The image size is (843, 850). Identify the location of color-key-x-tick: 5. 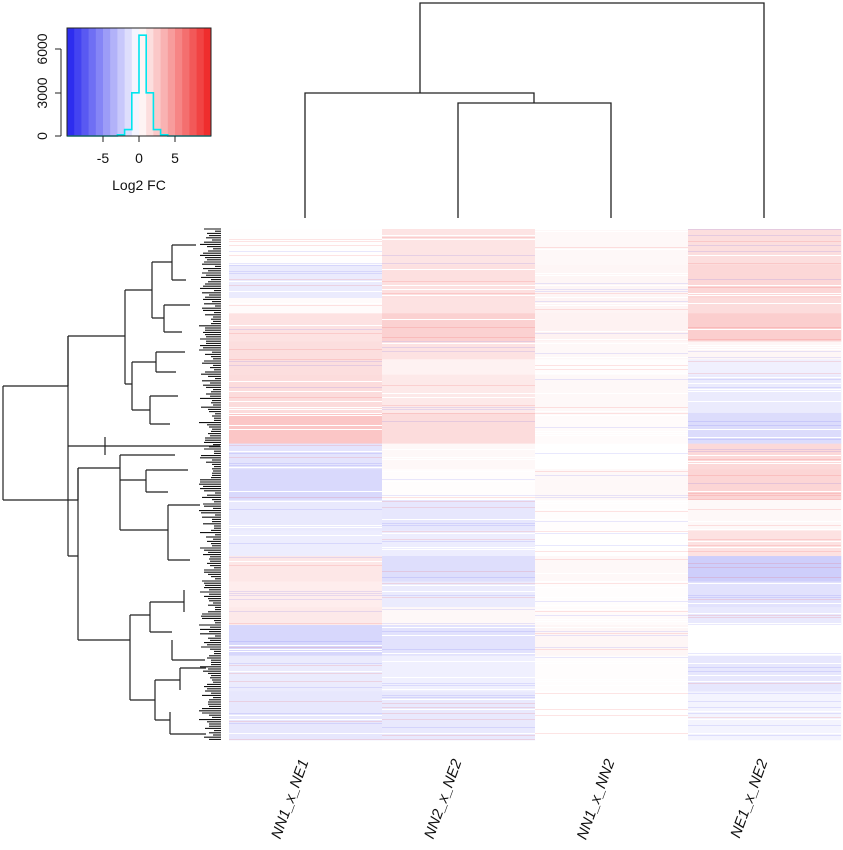
(175, 158).